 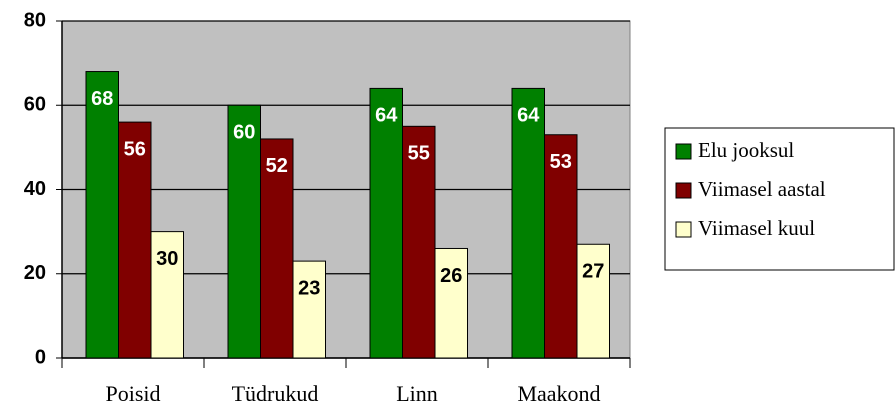 I want to click on legend-label: Elu jooksul, so click(x=746, y=150).